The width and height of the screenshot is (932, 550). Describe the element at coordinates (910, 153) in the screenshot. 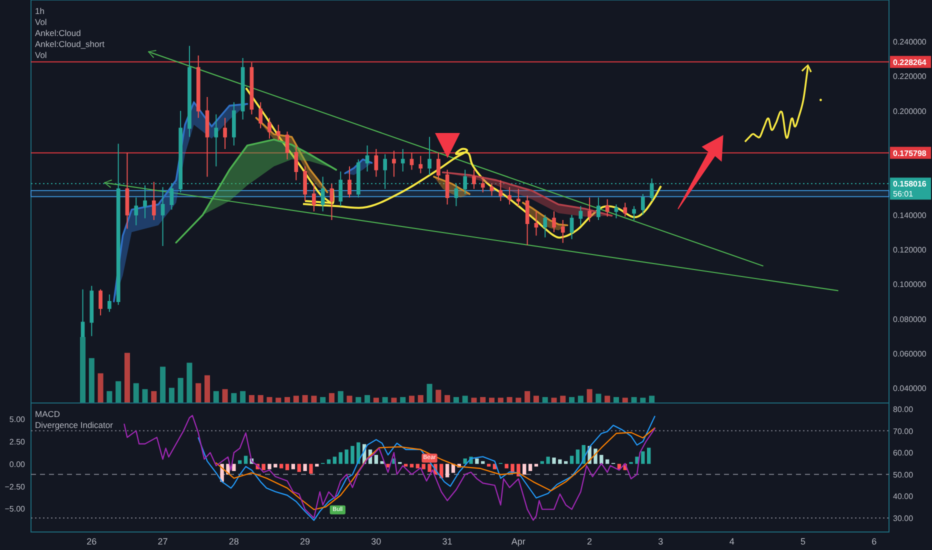

I see `ref-line-label: 0.175798` at that location.